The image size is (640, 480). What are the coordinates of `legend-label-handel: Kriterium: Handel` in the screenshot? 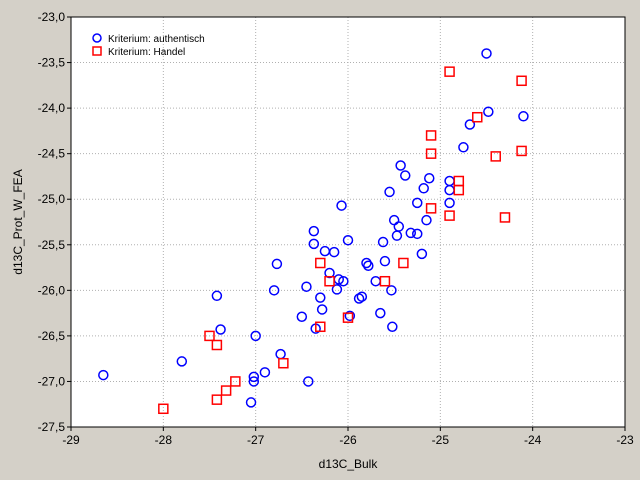 It's located at (146, 52).